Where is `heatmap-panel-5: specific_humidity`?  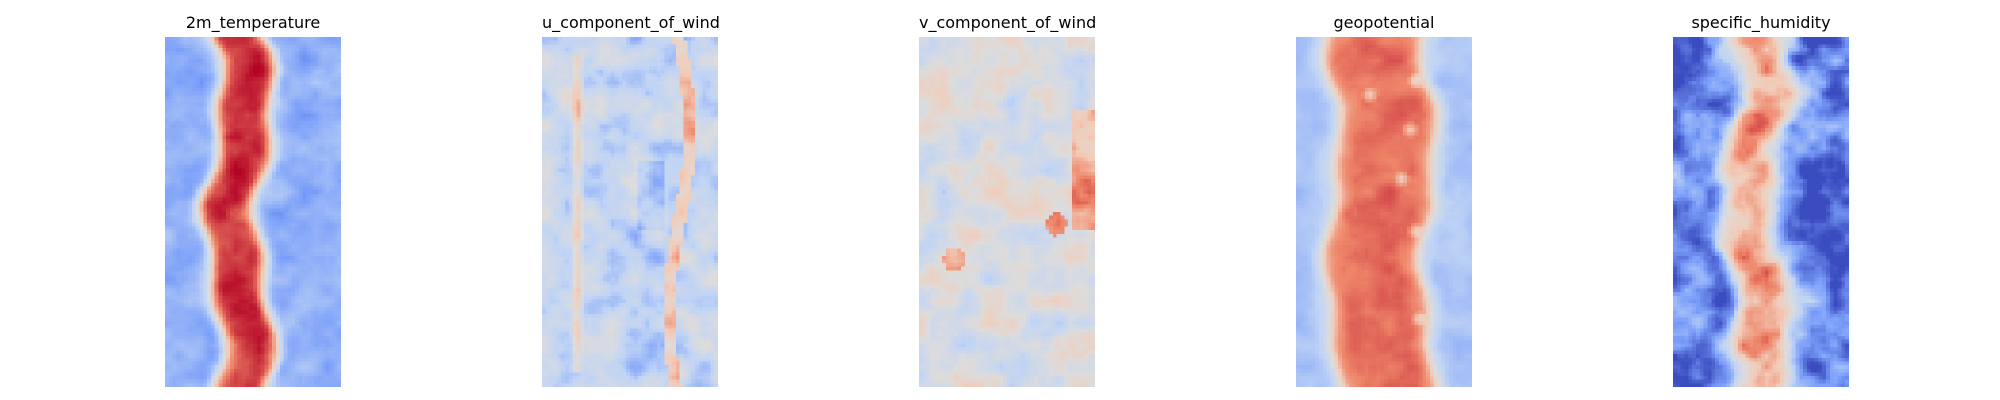 heatmap-panel-5: specific_humidity is located at coordinates (1761, 200).